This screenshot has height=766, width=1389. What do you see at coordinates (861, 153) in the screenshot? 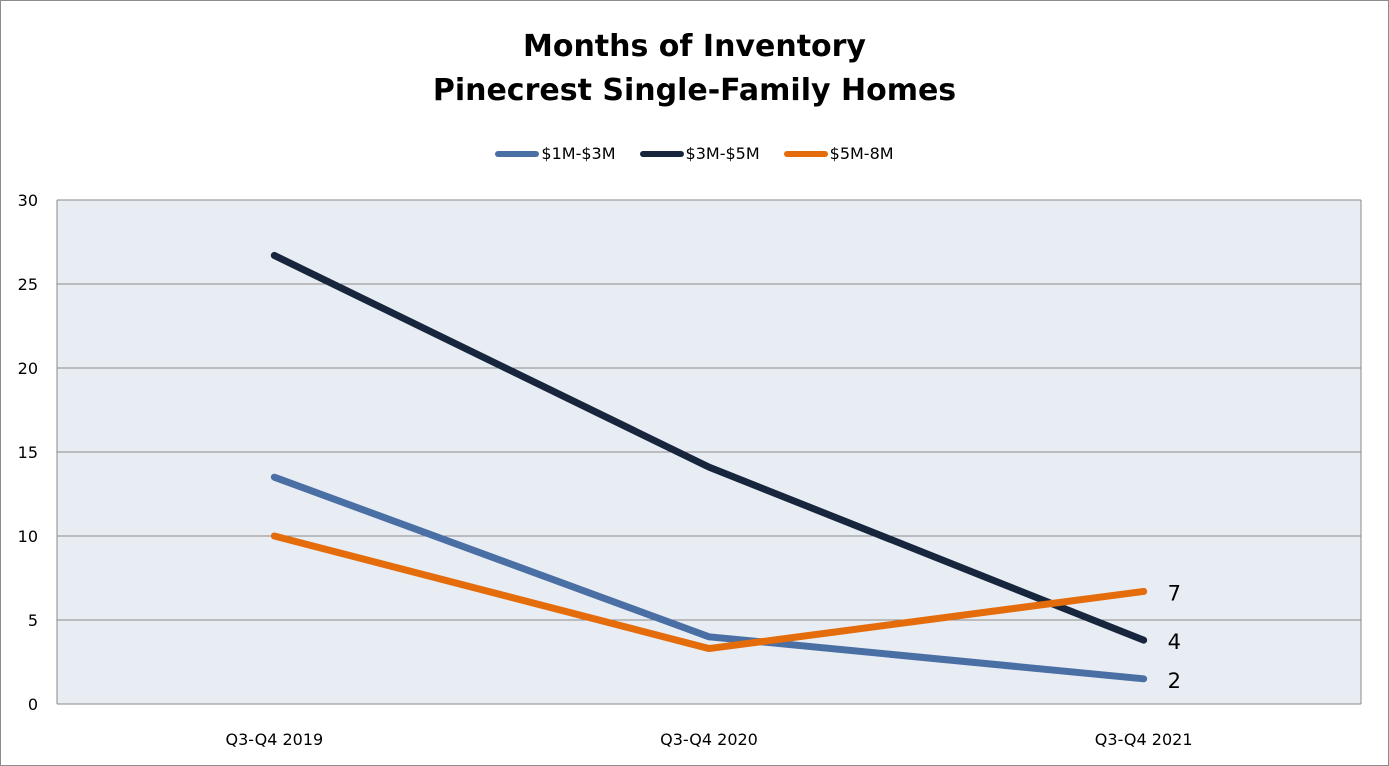
I see `legend-label-5m-8m: $5M-8M` at bounding box center [861, 153].